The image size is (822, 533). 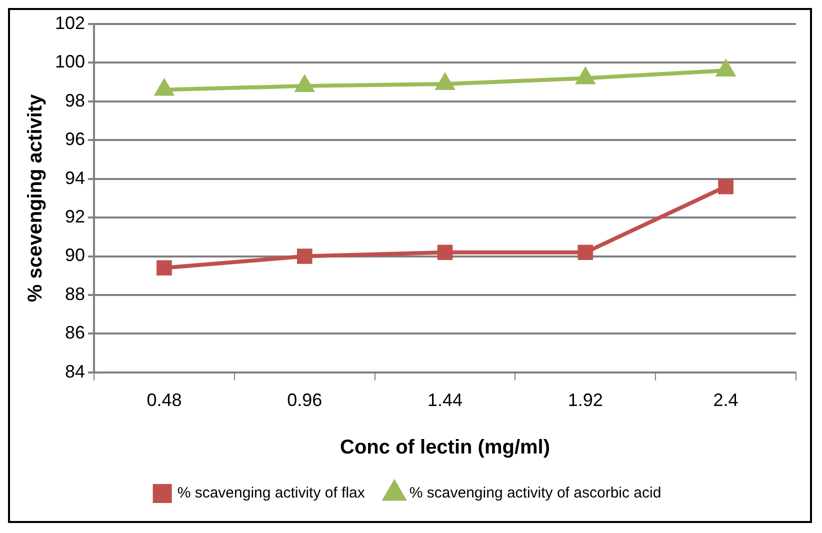 I want to click on y-tick-label: 90, so click(x=75, y=255).